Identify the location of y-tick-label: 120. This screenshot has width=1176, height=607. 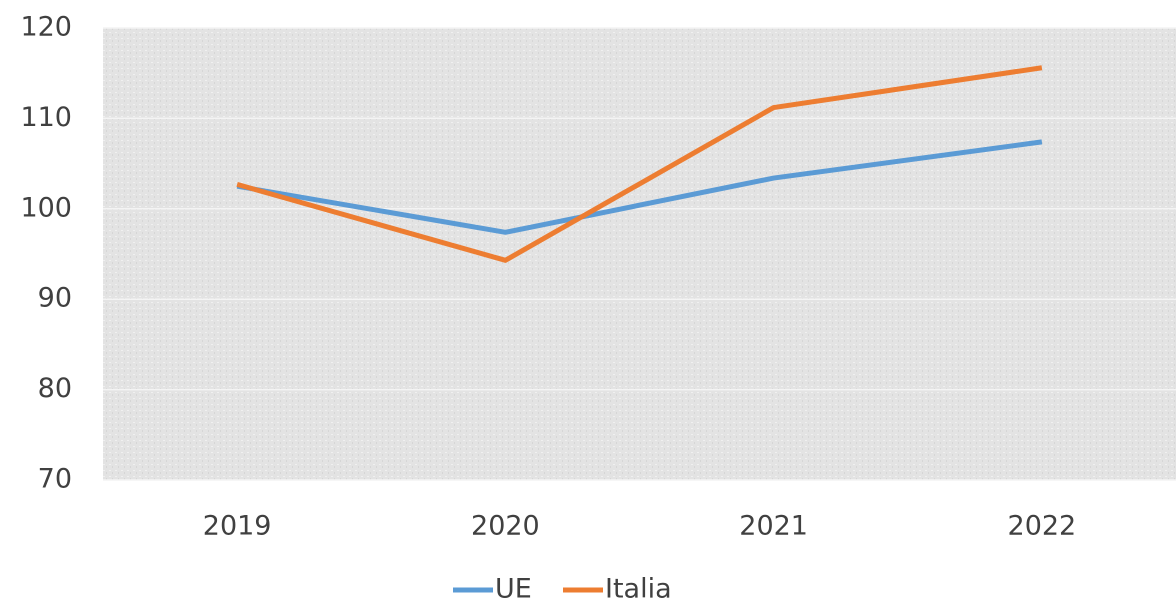
(46, 27).